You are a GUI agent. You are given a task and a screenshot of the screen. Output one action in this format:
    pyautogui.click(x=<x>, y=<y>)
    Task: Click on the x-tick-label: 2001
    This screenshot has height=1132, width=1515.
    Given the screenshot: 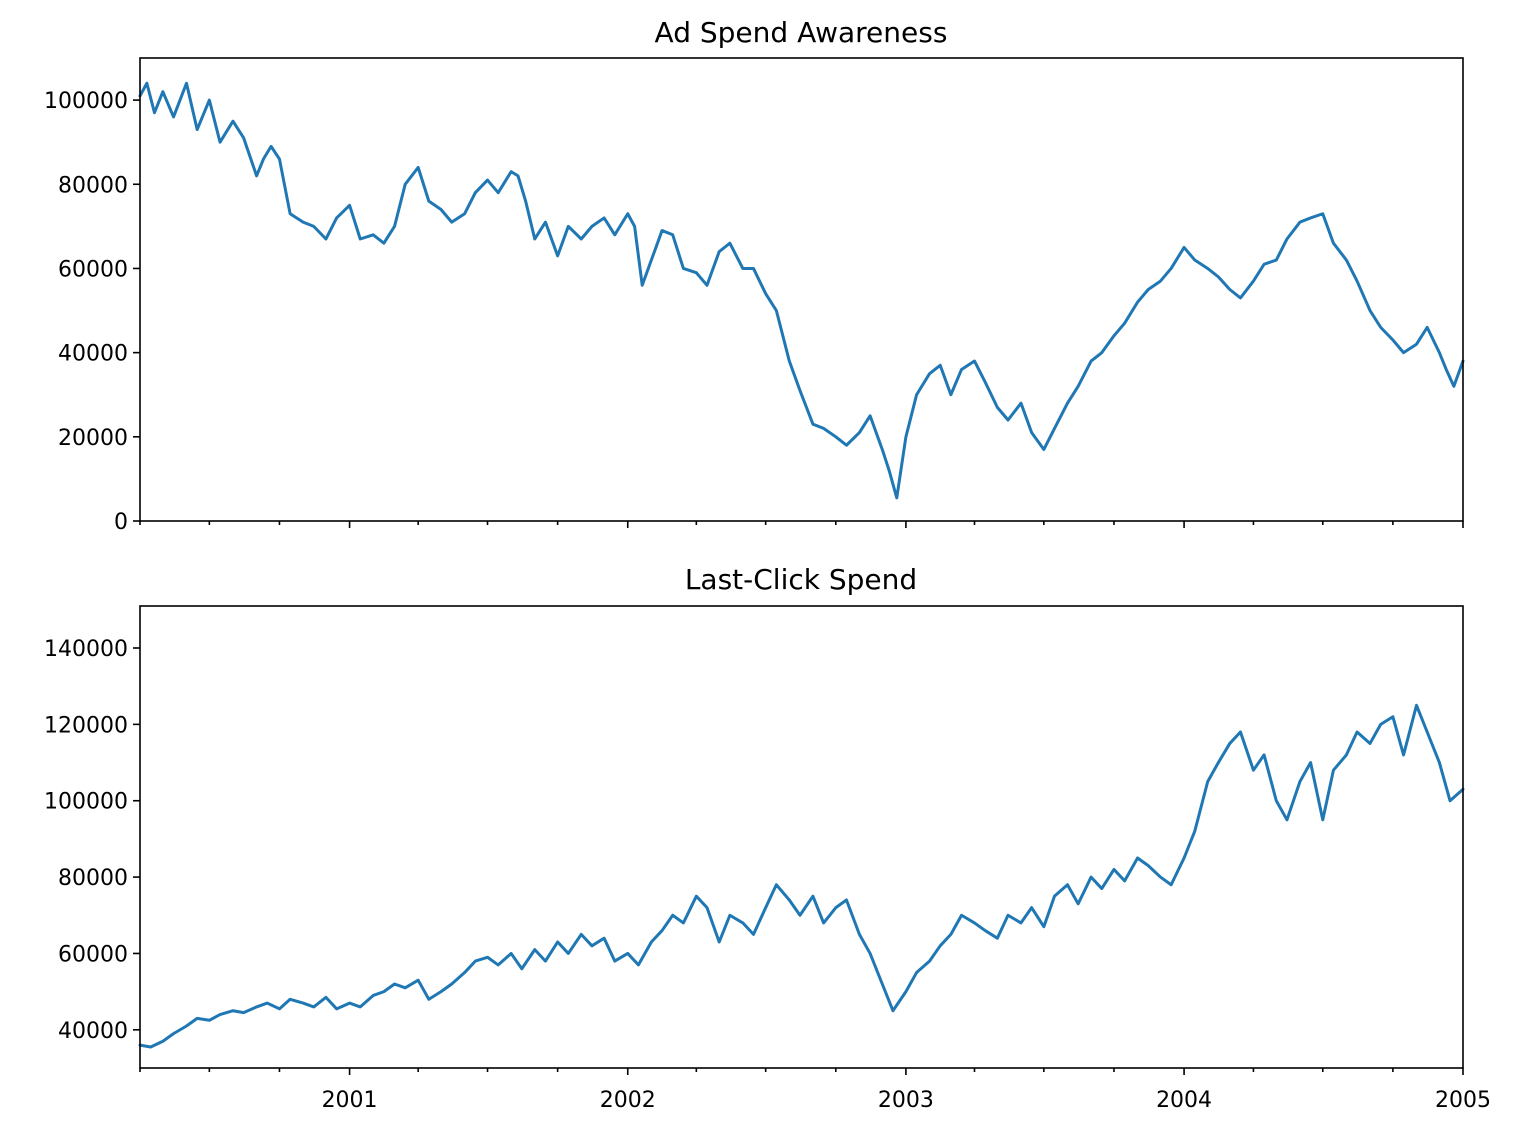 What is the action you would take?
    pyautogui.click(x=350, y=1100)
    